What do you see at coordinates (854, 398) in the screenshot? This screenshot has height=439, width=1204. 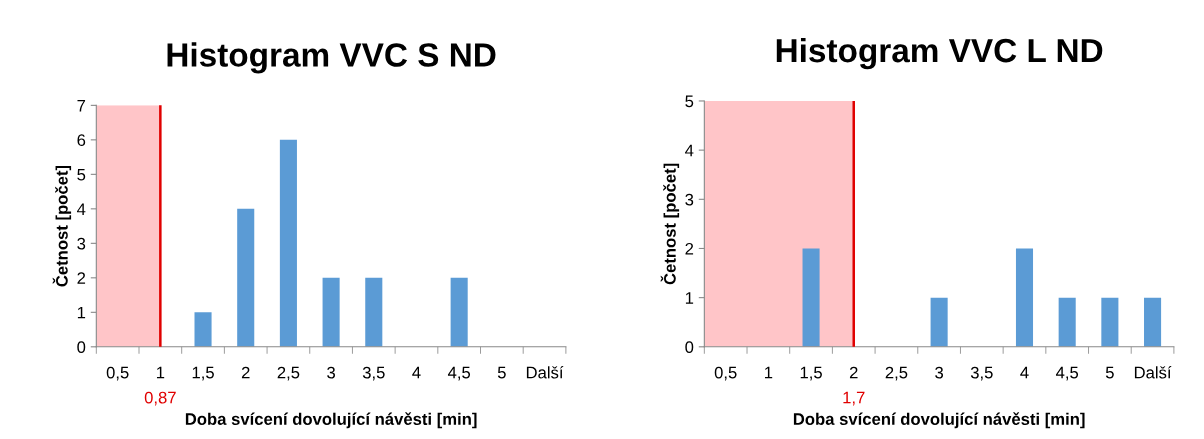 I see `ref-line-label: 1,7` at bounding box center [854, 398].